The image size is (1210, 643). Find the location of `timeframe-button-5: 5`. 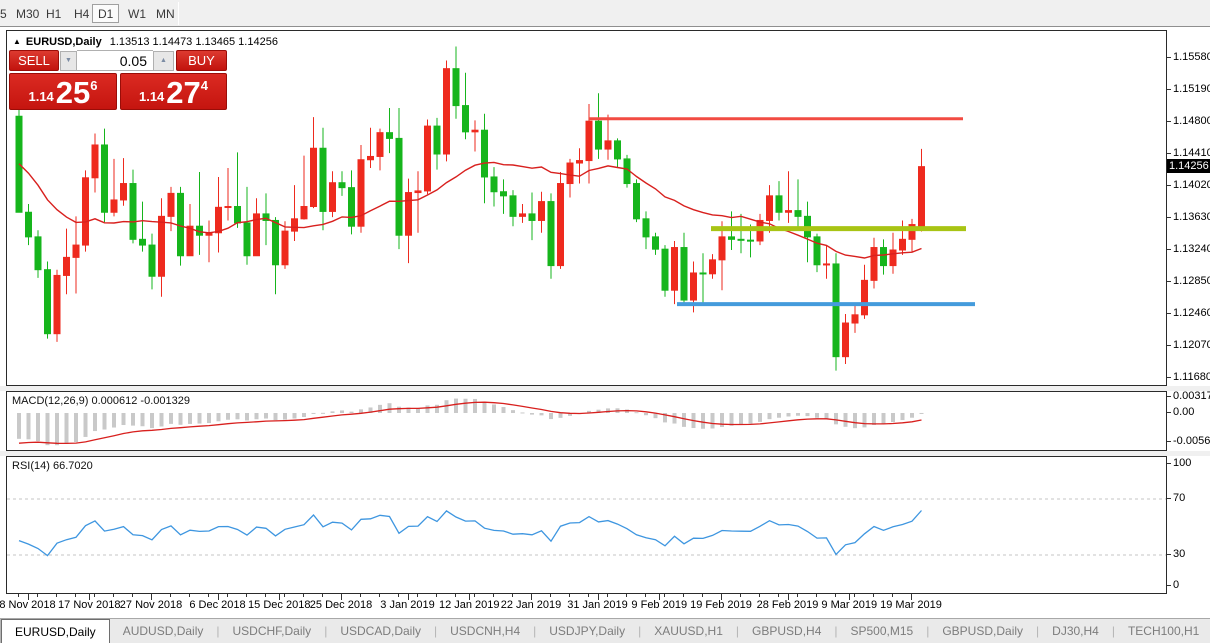

timeframe-button-5: 5 is located at coordinates (3, 14).